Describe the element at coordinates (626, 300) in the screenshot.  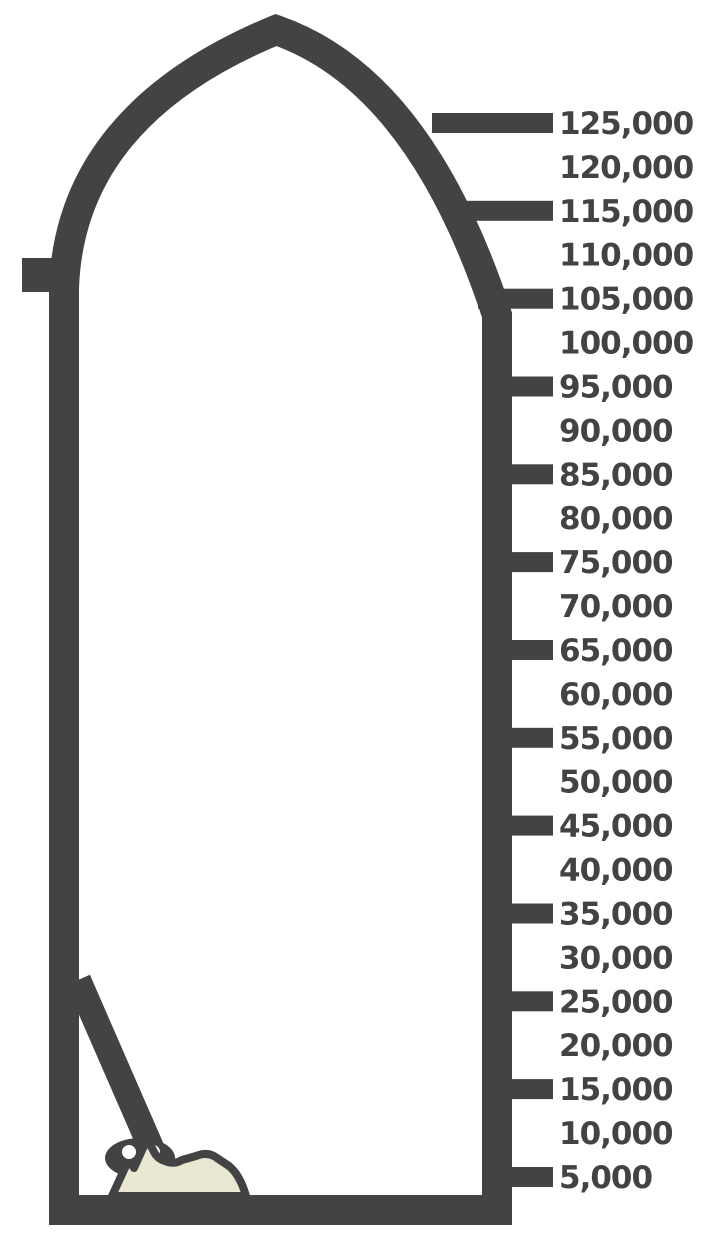
I see `gauge-label: 105,000` at that location.